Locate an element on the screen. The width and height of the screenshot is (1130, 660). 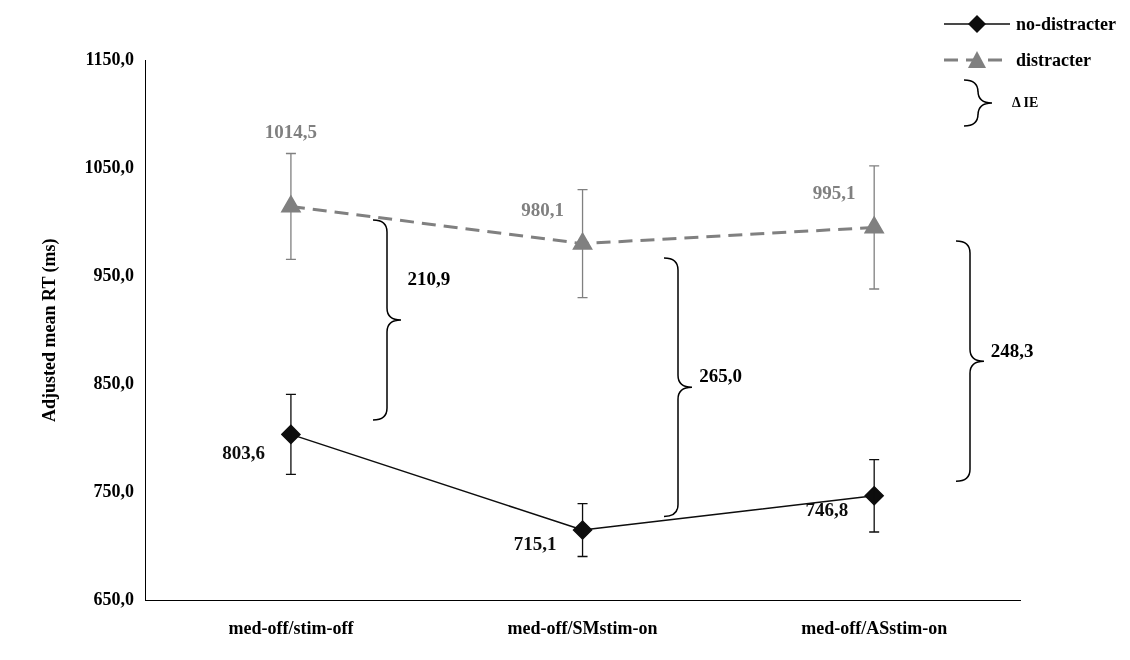
x-tick-label: med-off/SMstim-on is located at coordinates (582, 627).